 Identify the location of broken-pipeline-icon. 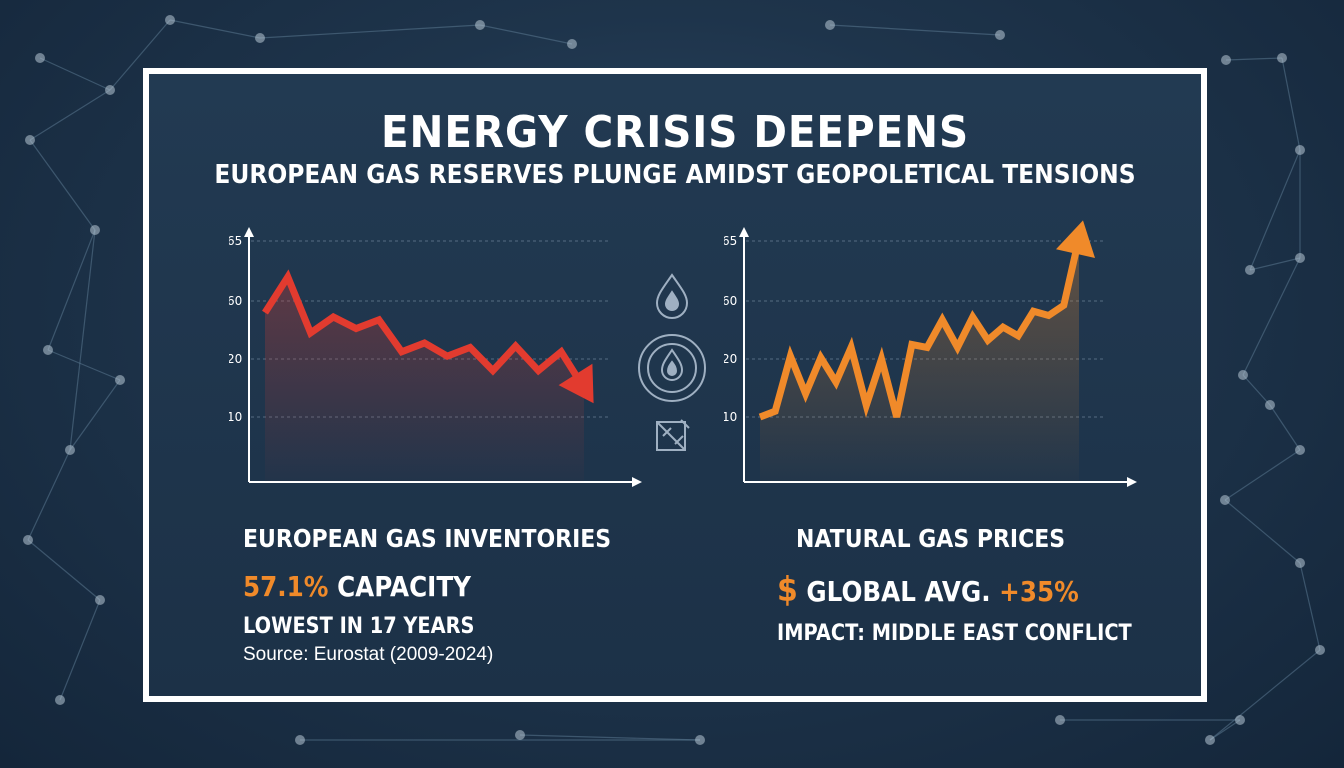
(673, 435).